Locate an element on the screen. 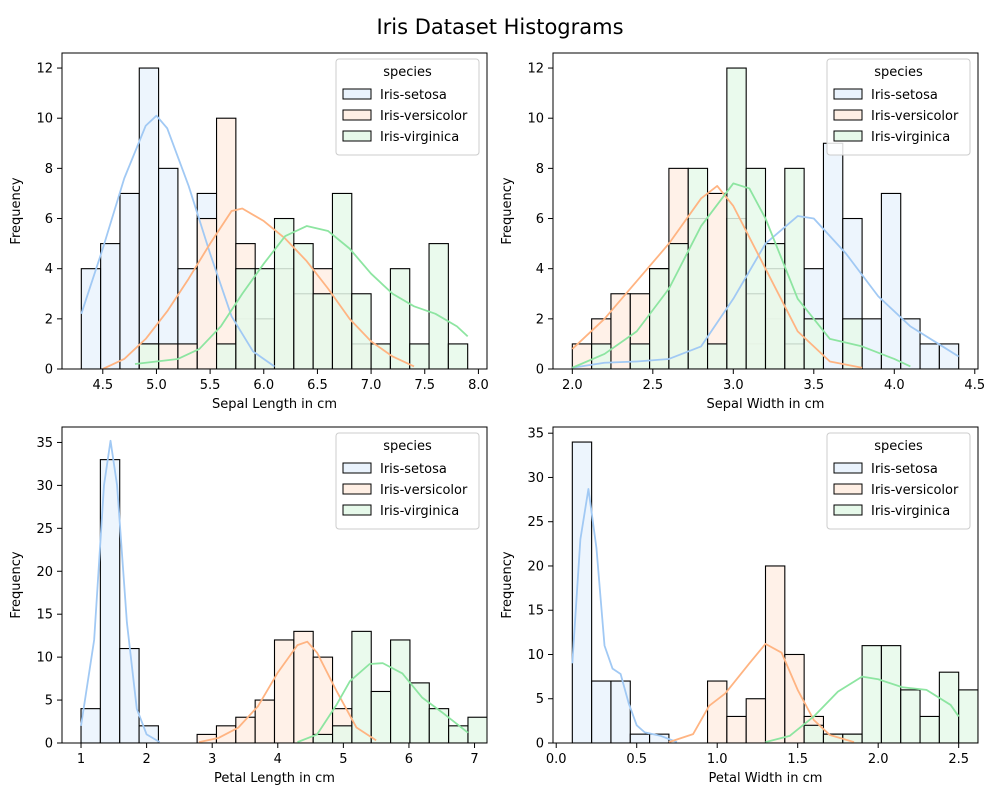 The width and height of the screenshot is (1000, 800). x-tick-label: 1.0 is located at coordinates (717, 759).